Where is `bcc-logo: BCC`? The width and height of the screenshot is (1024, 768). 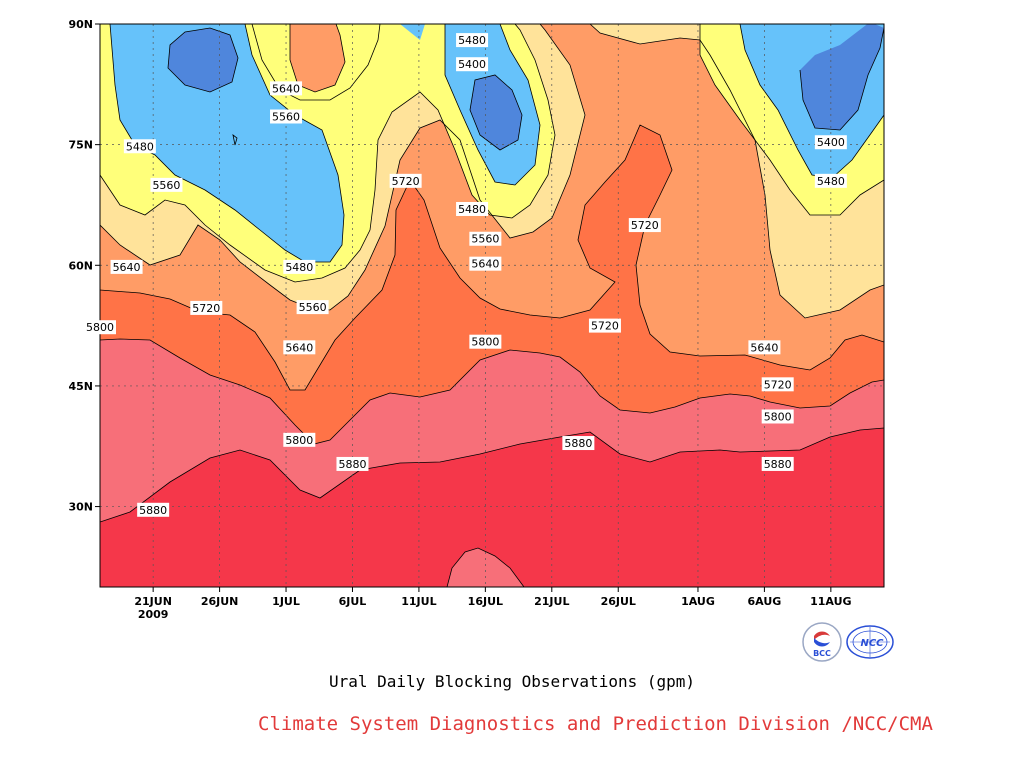 bcc-logo: BCC is located at coordinates (822, 642).